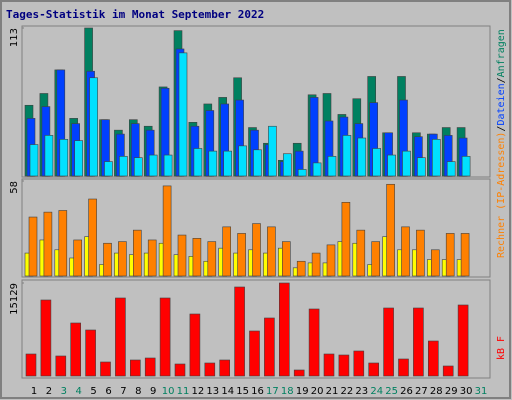 The width and height of the screenshot is (512, 400). Describe the element at coordinates (135, 14) in the screenshot. I see `chart-title: Tages-Statistik im Monat September 2022` at that location.